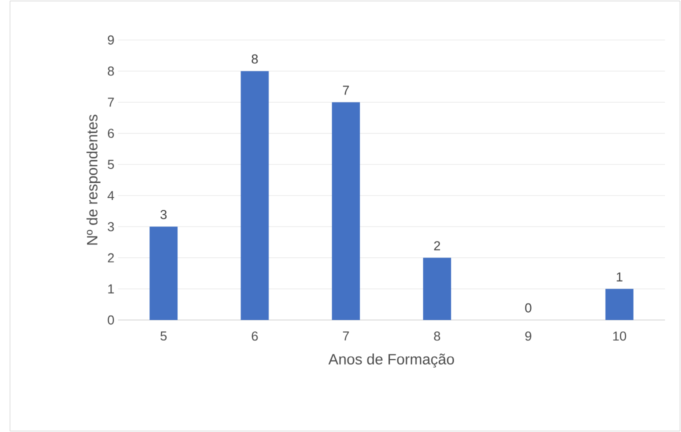 The image size is (681, 432). What do you see at coordinates (111, 40) in the screenshot?
I see `y-tick-label: 9` at bounding box center [111, 40].